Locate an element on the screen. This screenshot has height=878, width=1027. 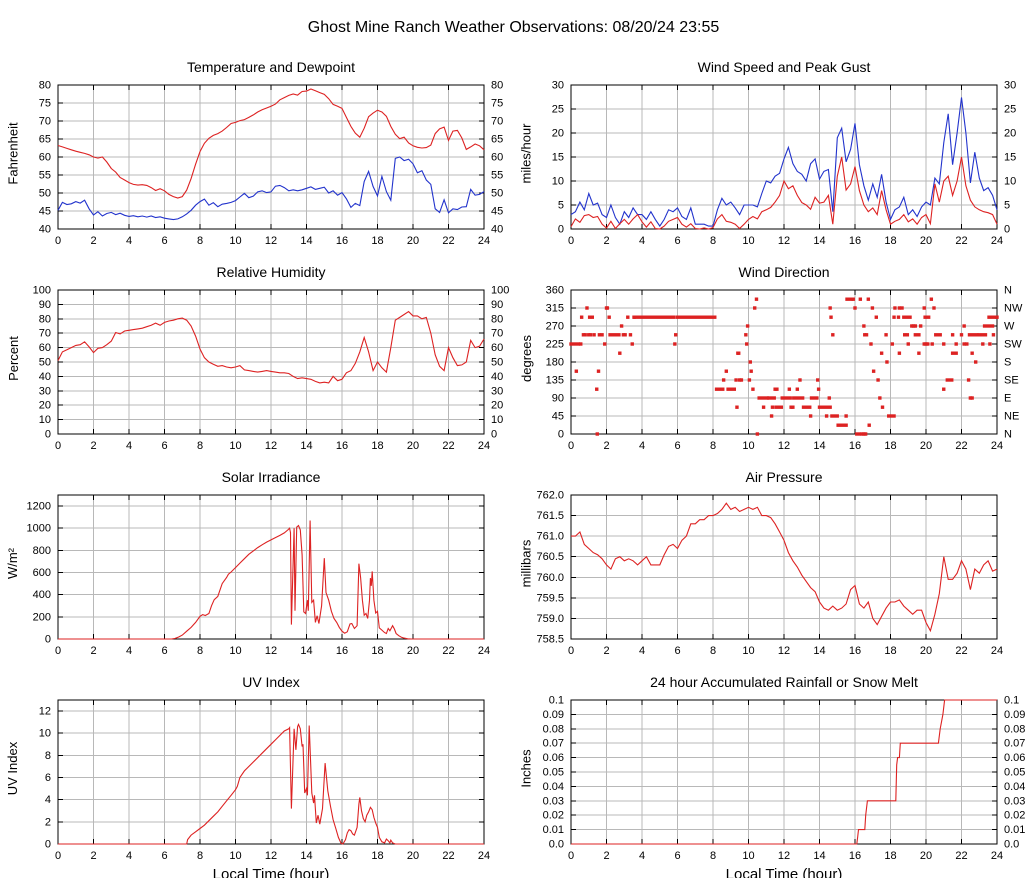
svg-text: NW is located at coordinates (1013, 309).